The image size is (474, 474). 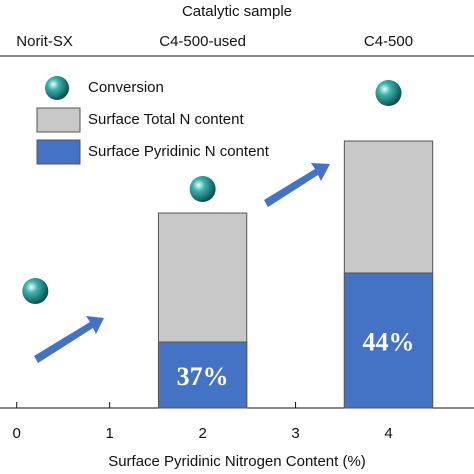 What do you see at coordinates (237, 11) in the screenshot?
I see `top-axis-label: Catalytic sample` at bounding box center [237, 11].